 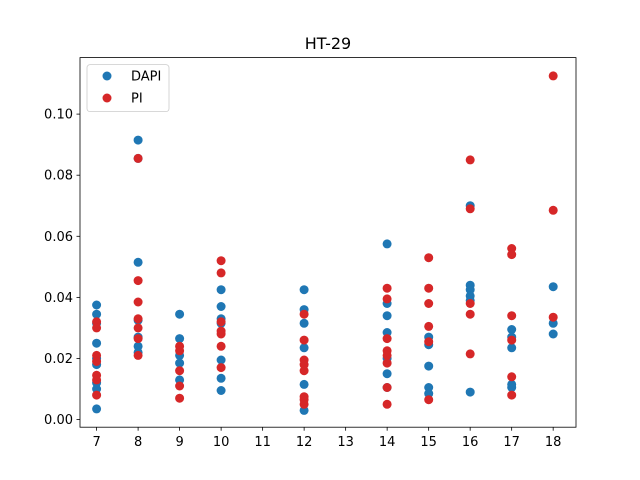 I want to click on y-tick-label: 0.04, so click(x=58, y=298).